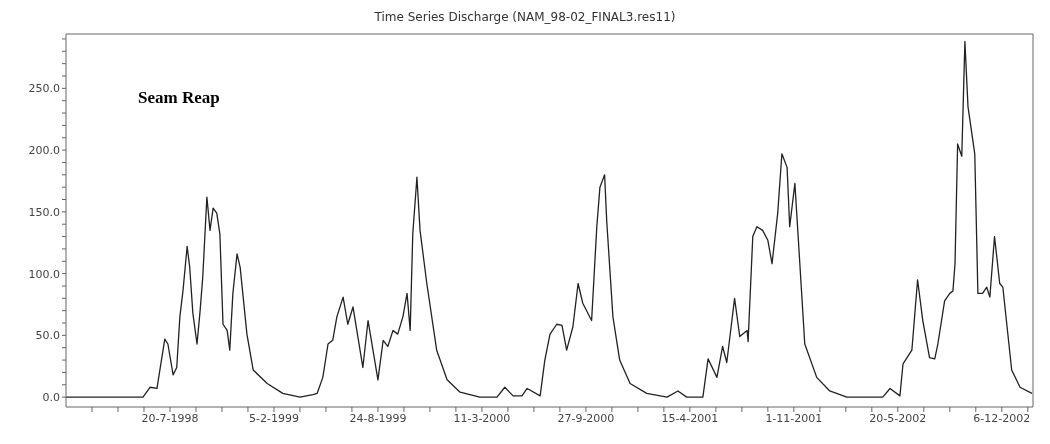  Describe the element at coordinates (170, 418) in the screenshot. I see `x-tick-label: 20-7-1998` at that location.